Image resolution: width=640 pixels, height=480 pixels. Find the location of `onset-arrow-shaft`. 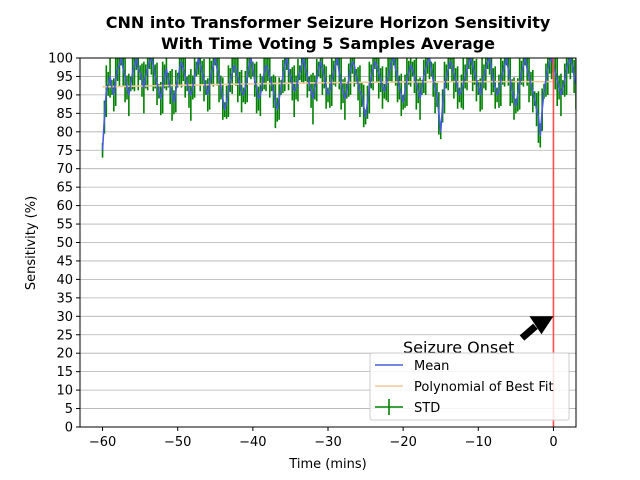

onset-arrow-shaft is located at coordinates (528, 332).